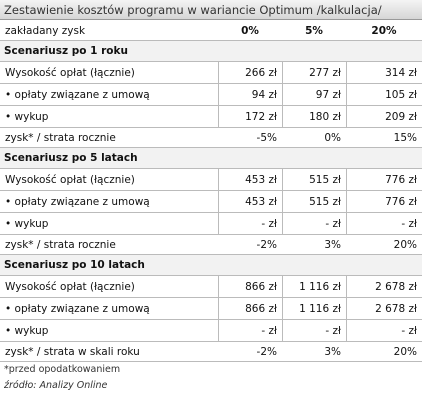  I want to click on footnote: *przed opodatkowaniem, so click(62, 369).